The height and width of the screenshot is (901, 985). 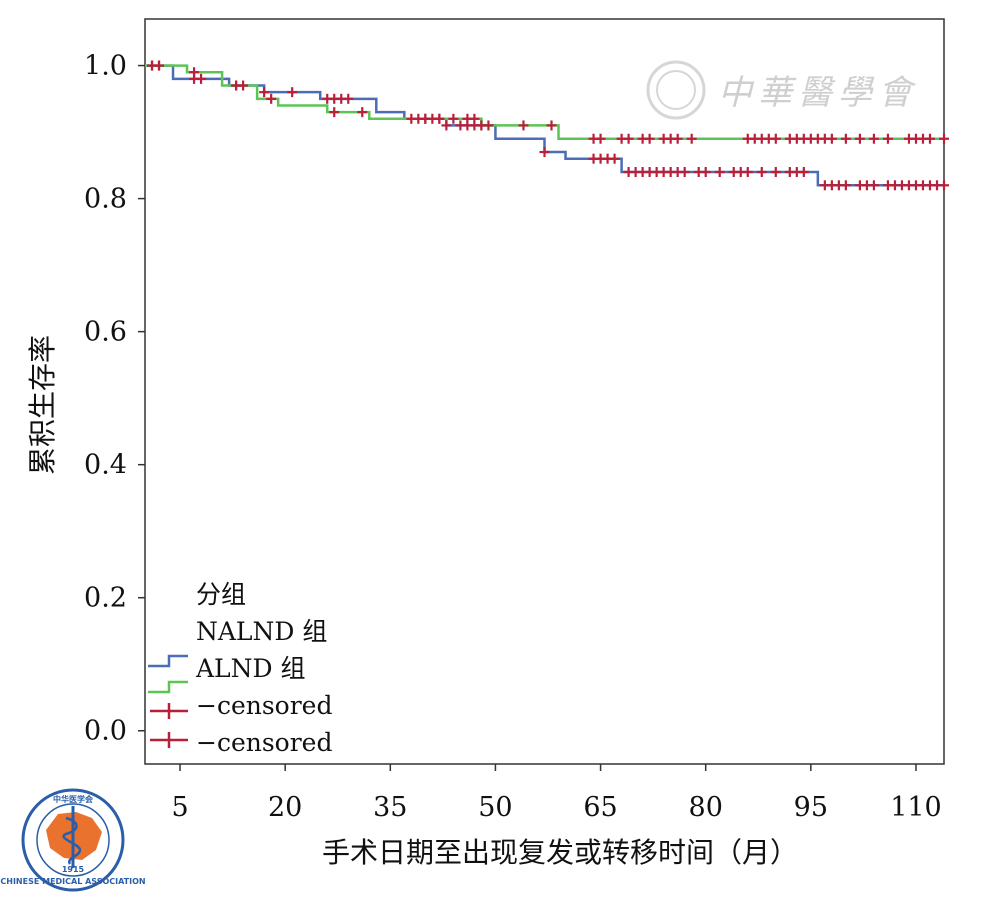 What do you see at coordinates (105, 66) in the screenshot?
I see `y-tick-label: 1.0` at bounding box center [105, 66].